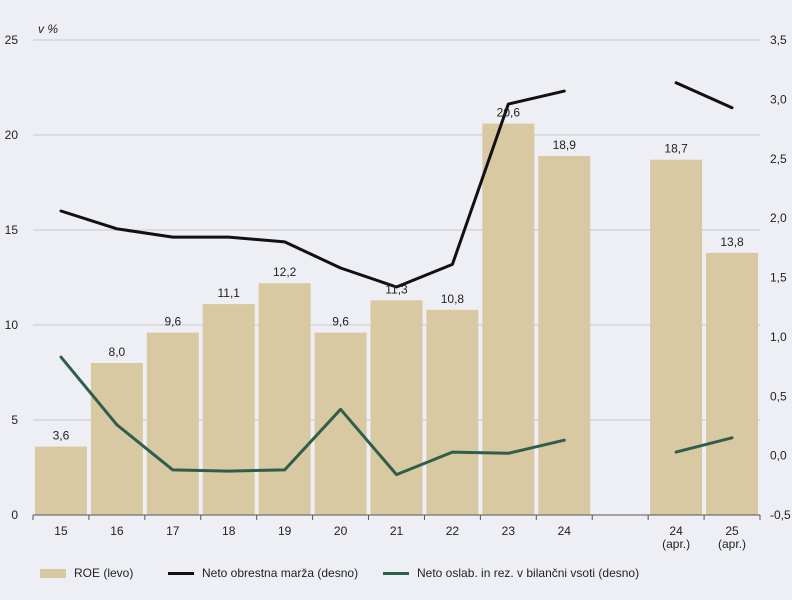  Describe the element at coordinates (732, 531) in the screenshot. I see `x-tick-label: 25` at that location.